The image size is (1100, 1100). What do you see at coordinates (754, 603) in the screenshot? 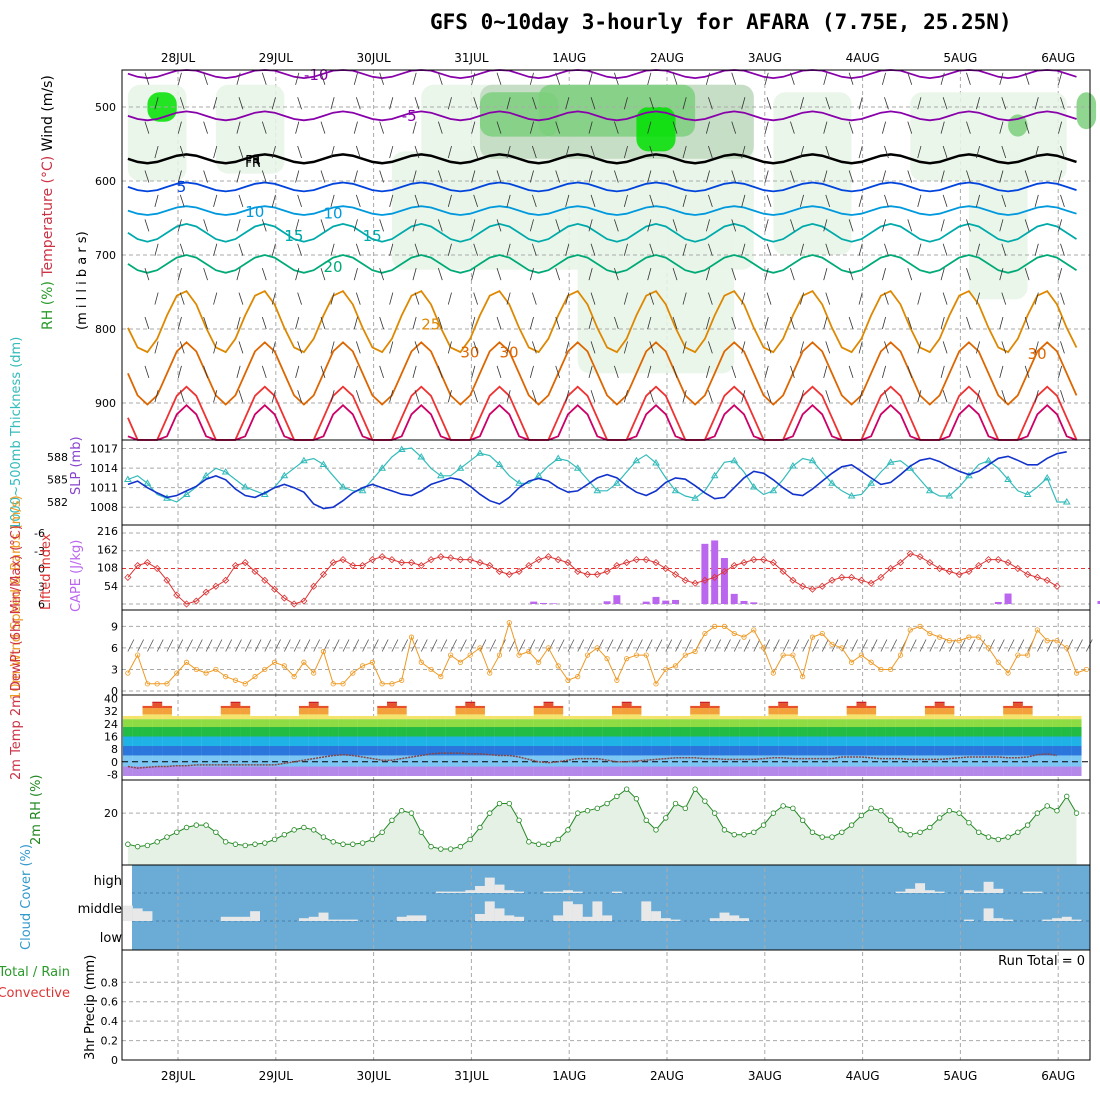
I see `cape-bar` at bounding box center [754, 603].